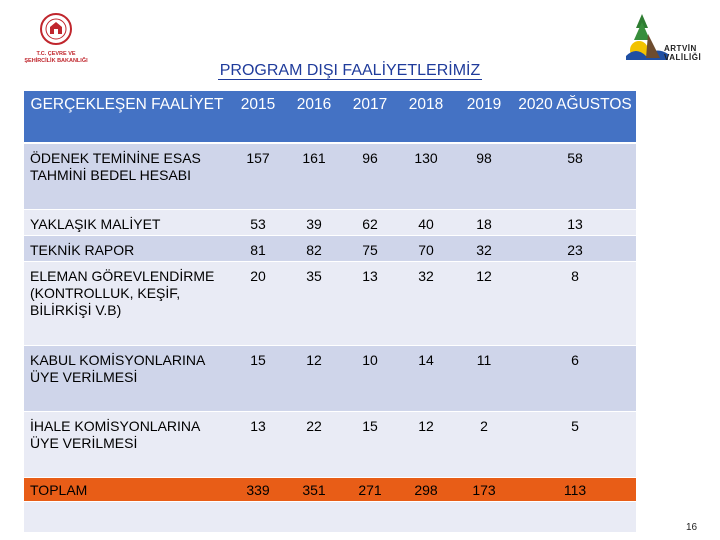 Image resolution: width=720 pixels, height=540 pixels. I want to click on cell-value: 2, so click(484, 444).